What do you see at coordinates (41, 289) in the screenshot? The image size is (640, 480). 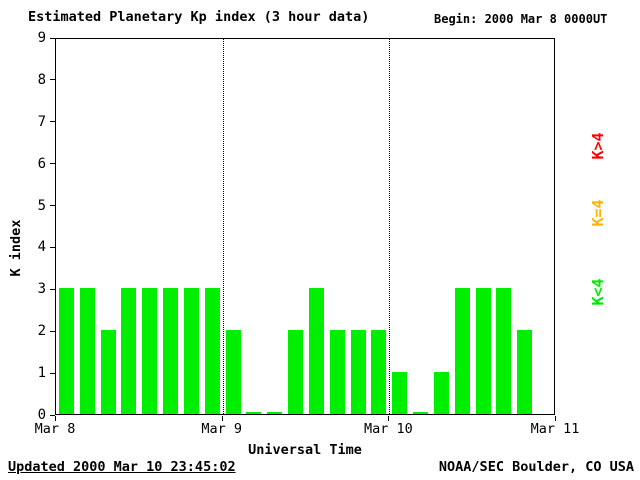 I see `y-tick-label: 3` at bounding box center [41, 289].